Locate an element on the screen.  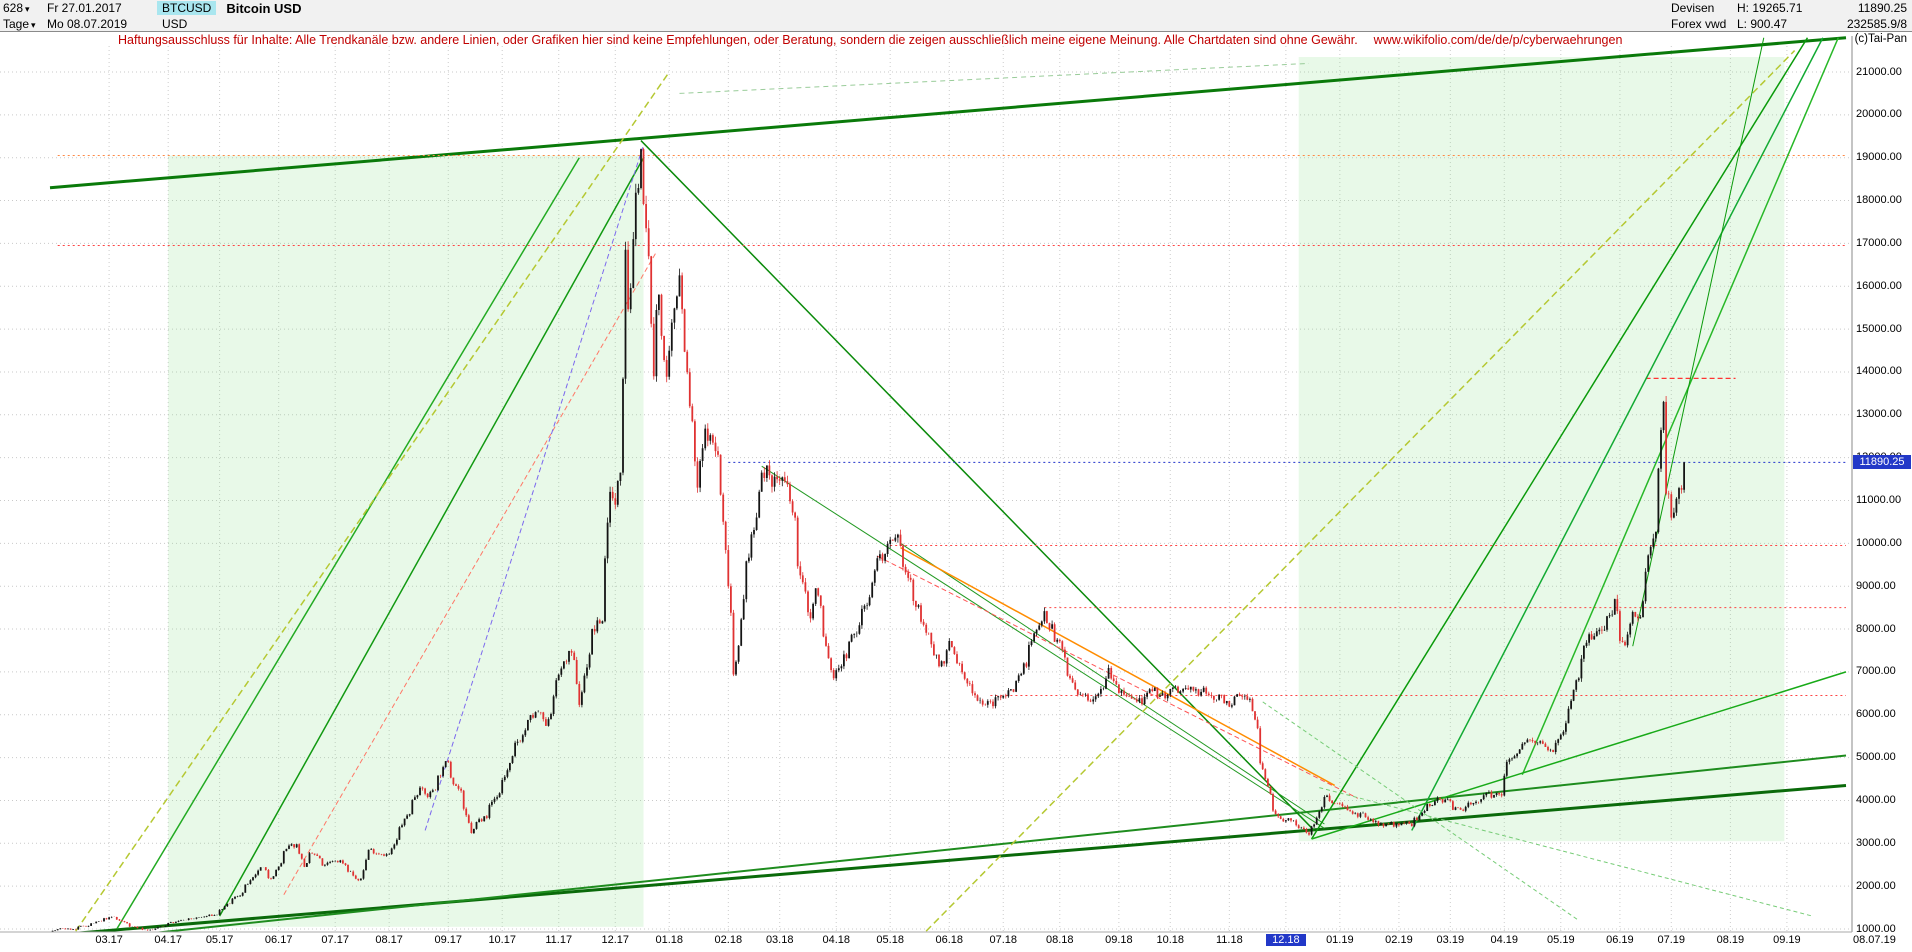
x-axis-label: 07.19 is located at coordinates (1671, 940).